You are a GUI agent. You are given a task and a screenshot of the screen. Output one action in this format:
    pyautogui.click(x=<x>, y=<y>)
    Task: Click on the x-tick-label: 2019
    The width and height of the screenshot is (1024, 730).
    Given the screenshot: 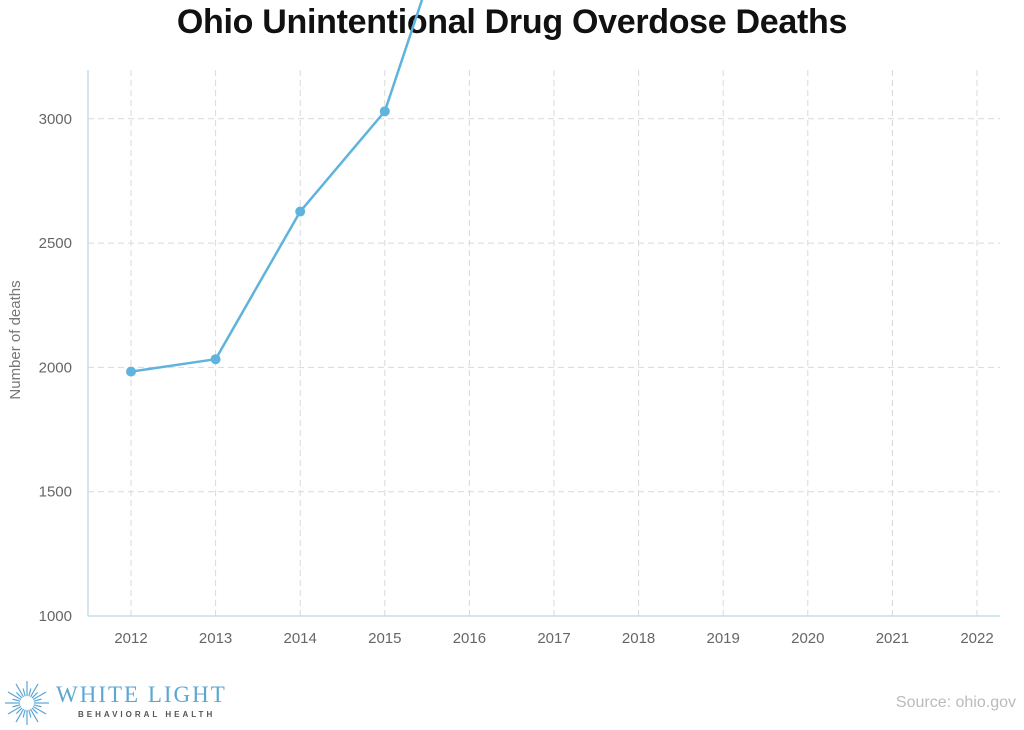 What is the action you would take?
    pyautogui.click(x=723, y=638)
    